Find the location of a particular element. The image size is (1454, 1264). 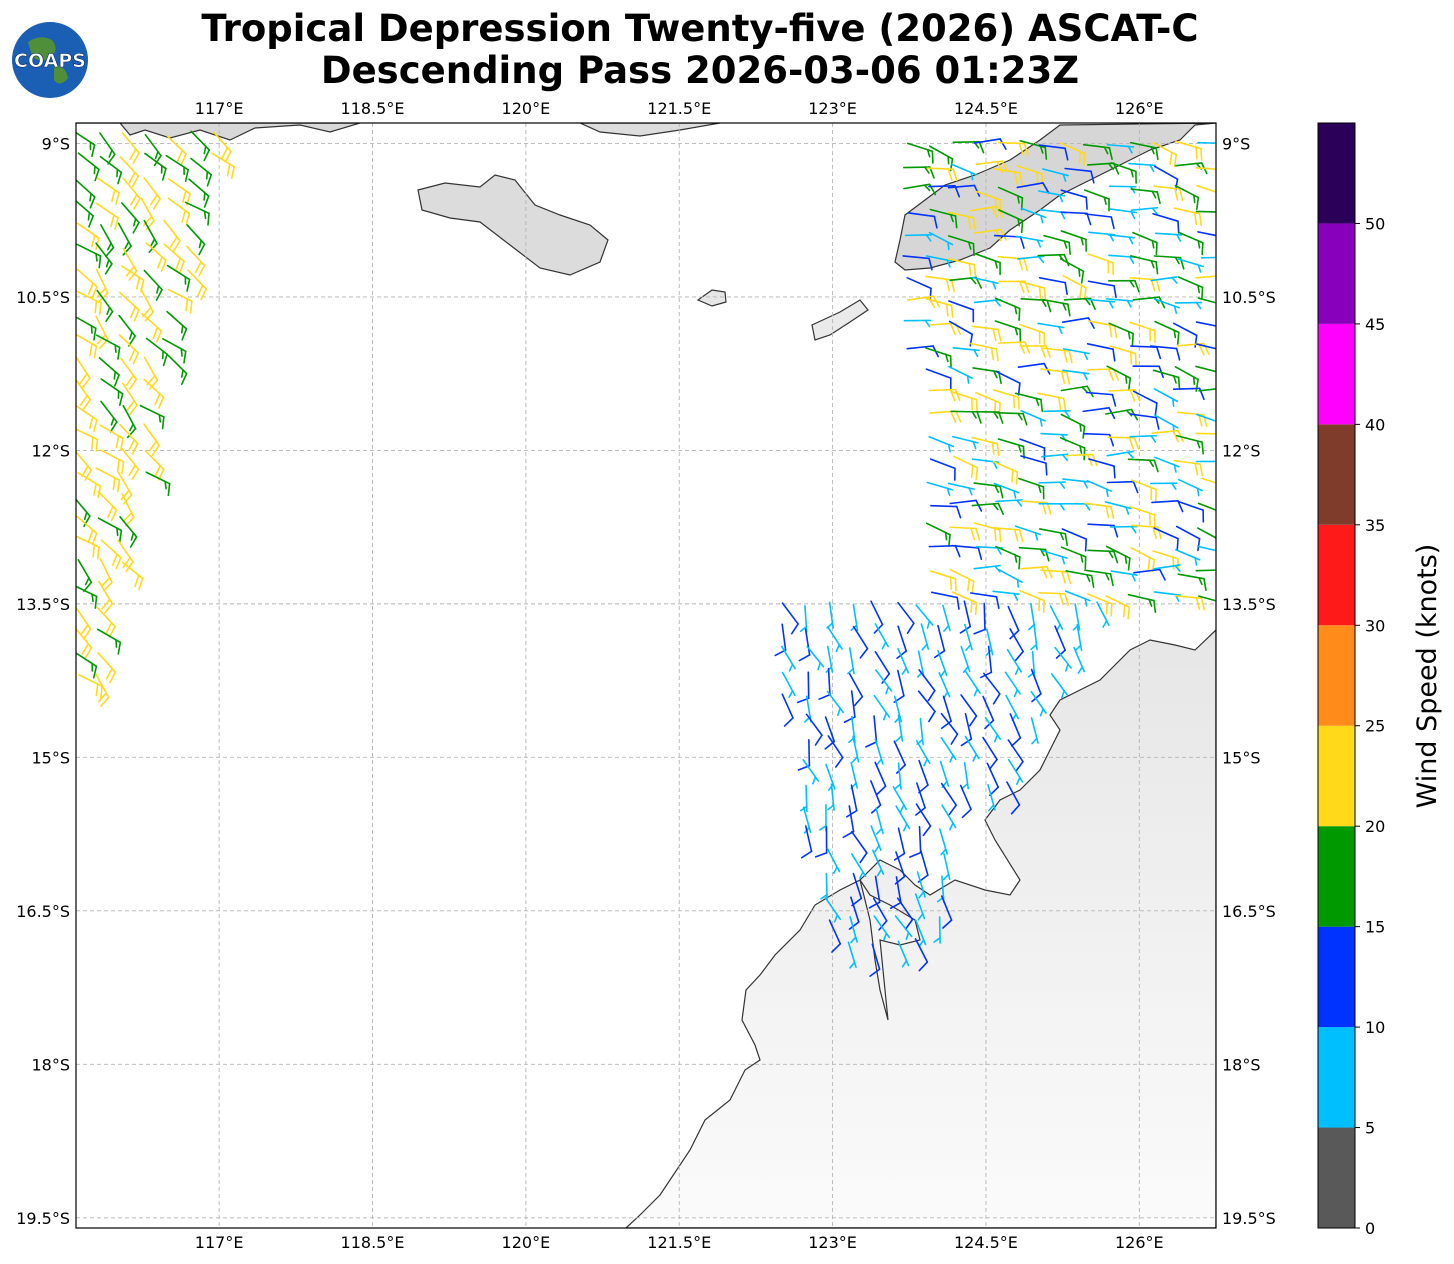

lon-tick-label-top: 121.5°E is located at coordinates (679, 108).